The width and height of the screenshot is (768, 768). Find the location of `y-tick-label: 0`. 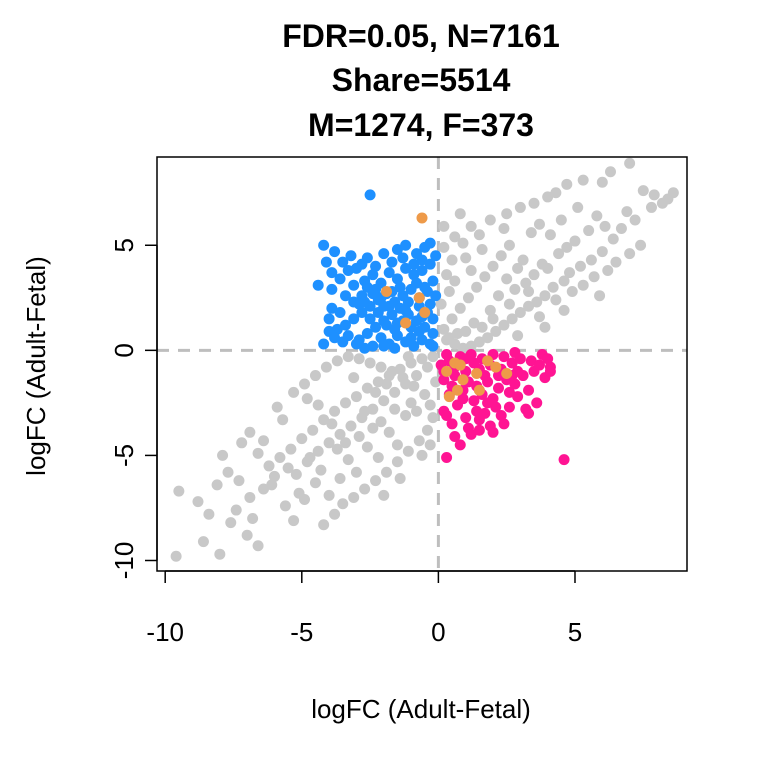

y-tick-label: 0 is located at coordinates (124, 350).